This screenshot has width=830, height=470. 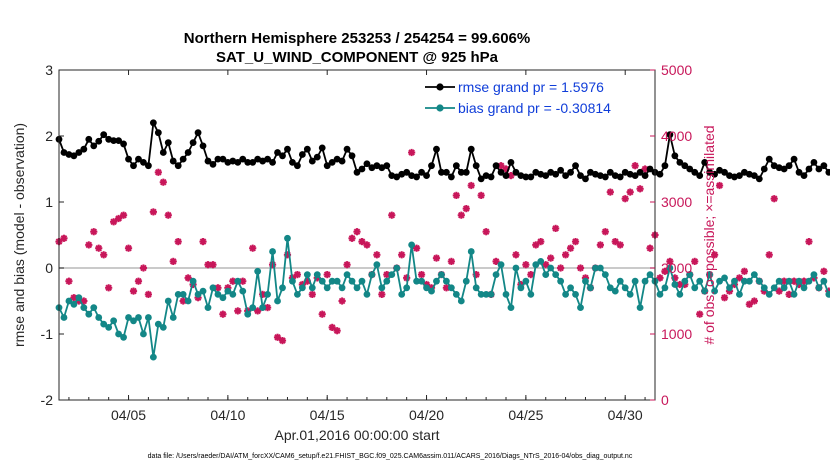 What do you see at coordinates (49, 70) in the screenshot?
I see `y-tick-label-left: 3` at bounding box center [49, 70].